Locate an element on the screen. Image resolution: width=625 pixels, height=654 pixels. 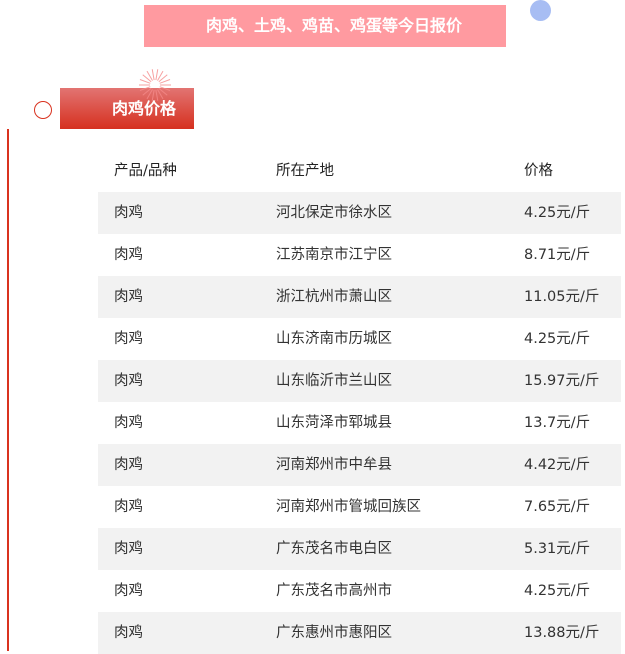
table-row: 肉鸡 河南郑州市管城回族区 7.65元/斤 is located at coordinates (359, 507).